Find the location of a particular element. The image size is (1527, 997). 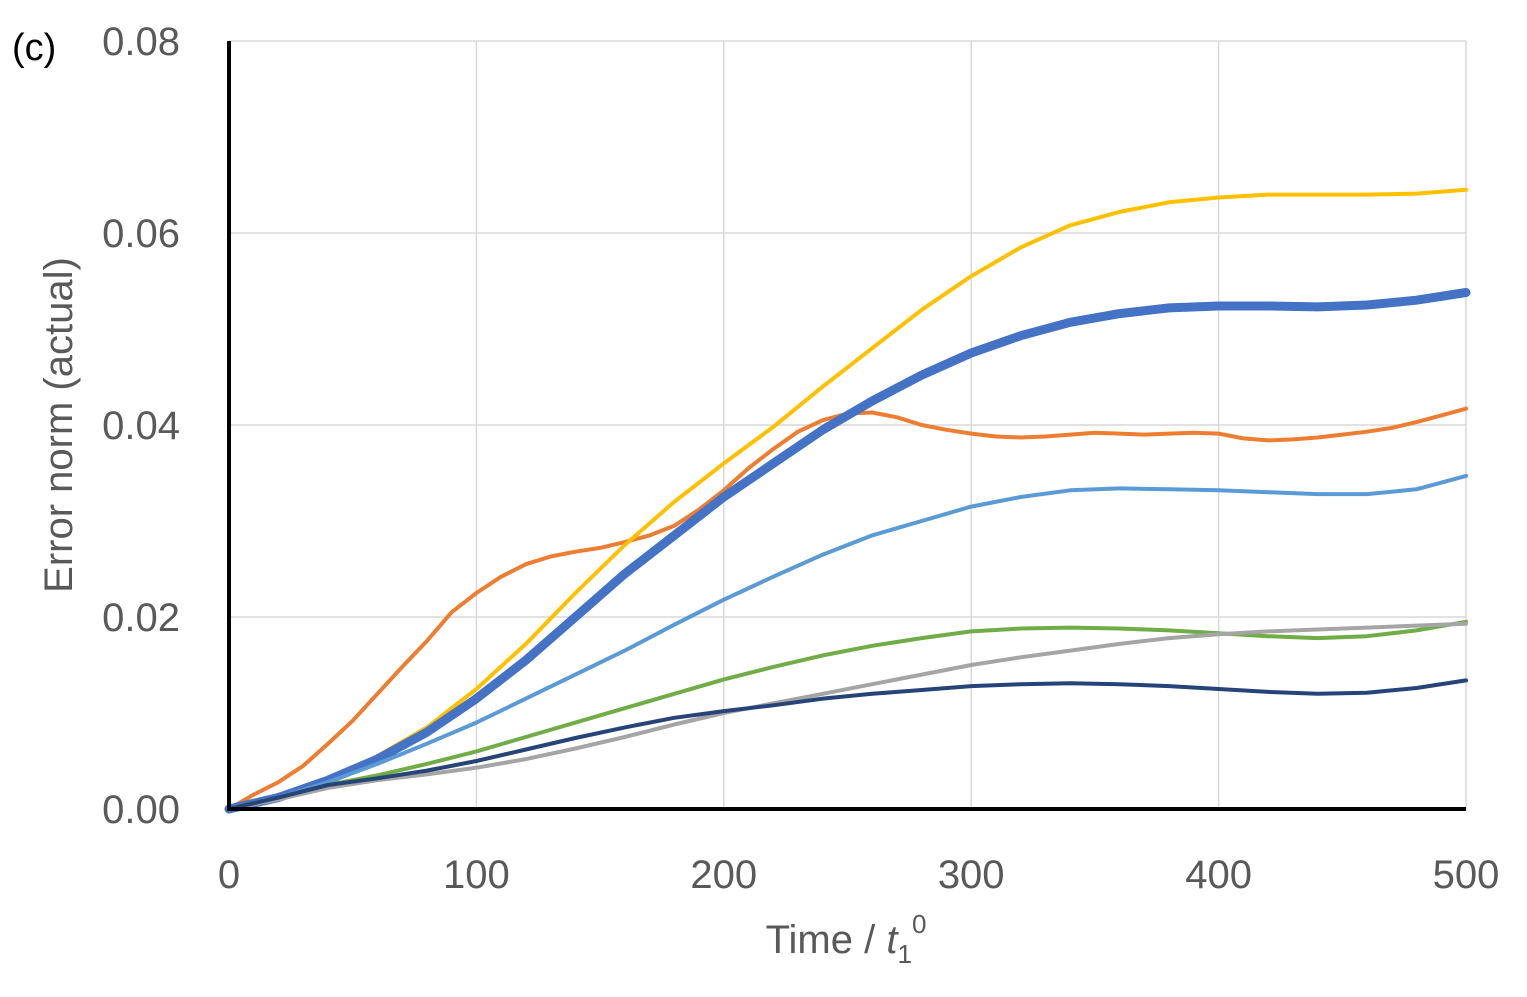

x-tick-label: 300 is located at coordinates (971, 875).